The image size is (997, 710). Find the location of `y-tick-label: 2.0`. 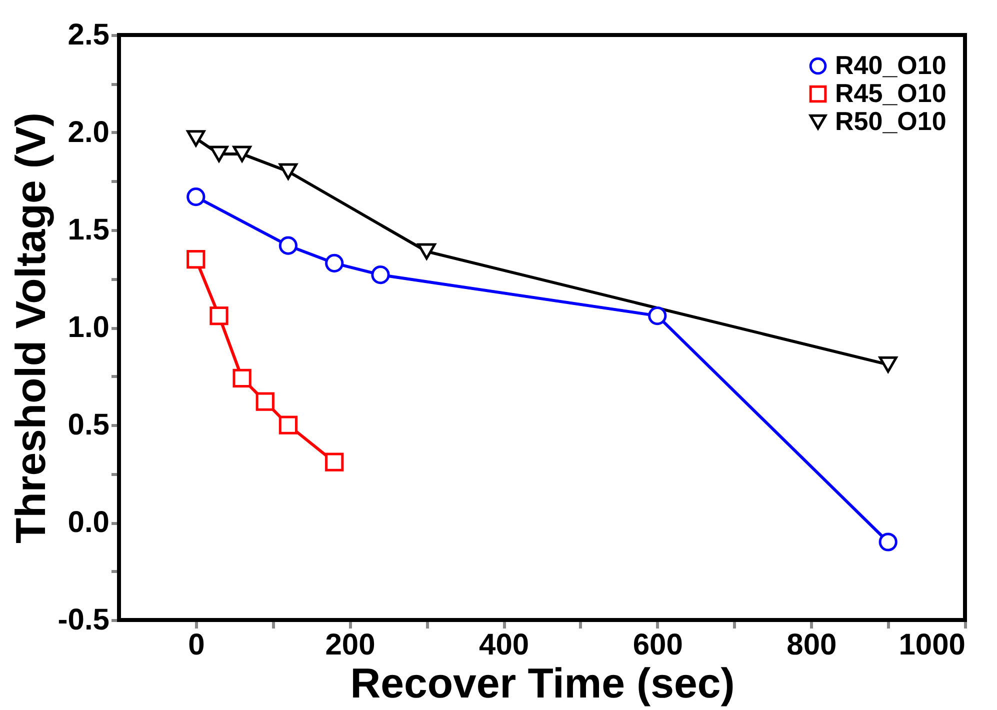

y-tick-label: 2.0 is located at coordinates (89, 132).